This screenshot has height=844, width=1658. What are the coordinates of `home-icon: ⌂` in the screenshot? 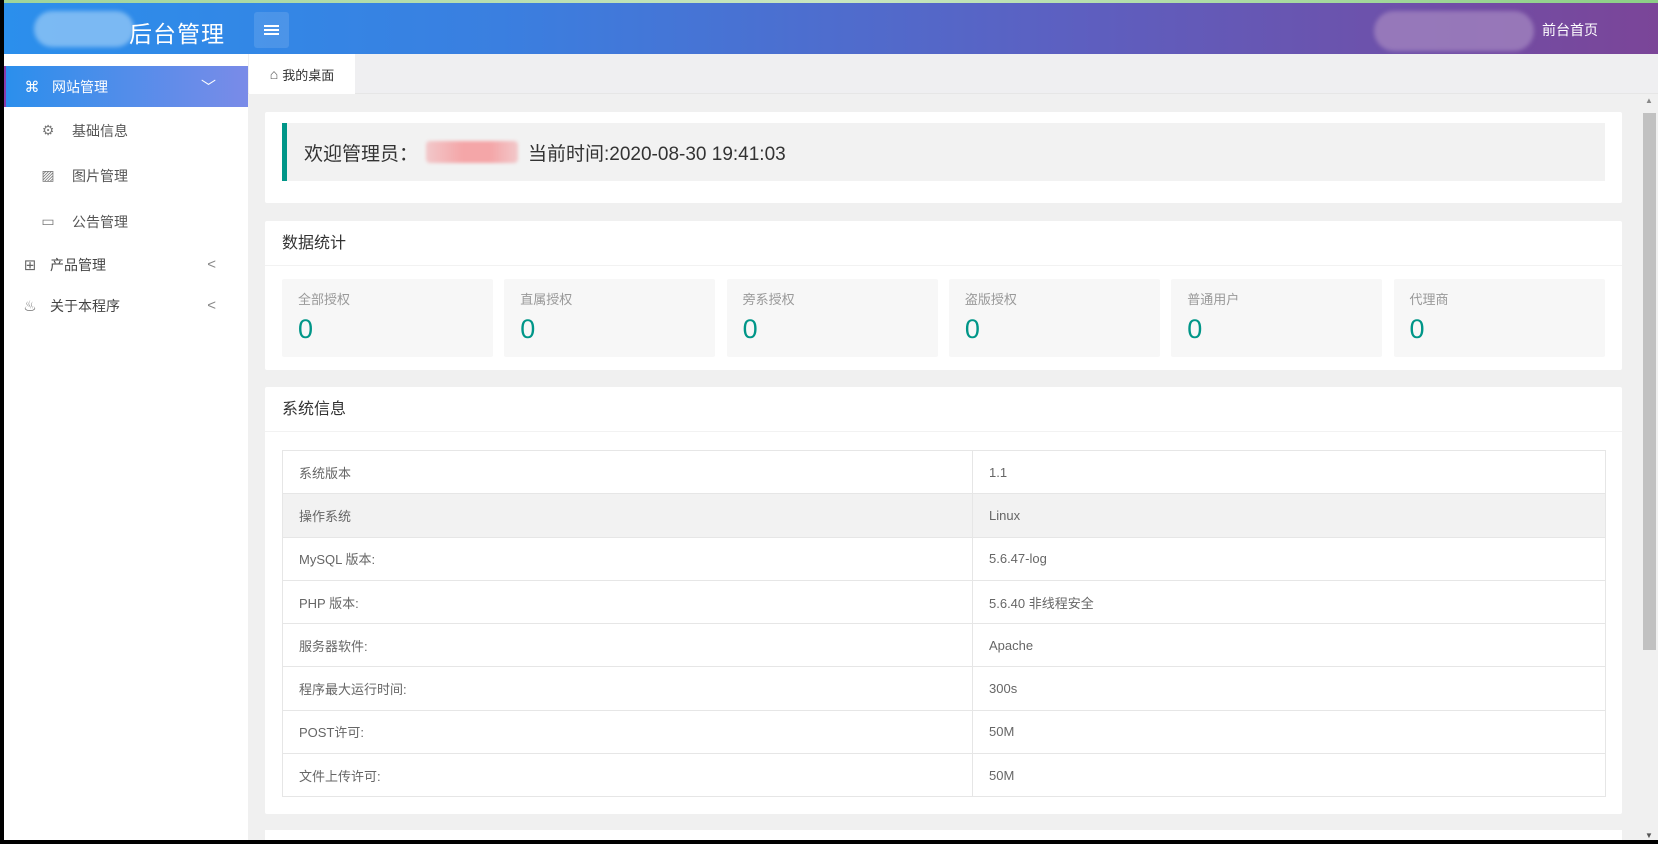 It's located at (274, 74).